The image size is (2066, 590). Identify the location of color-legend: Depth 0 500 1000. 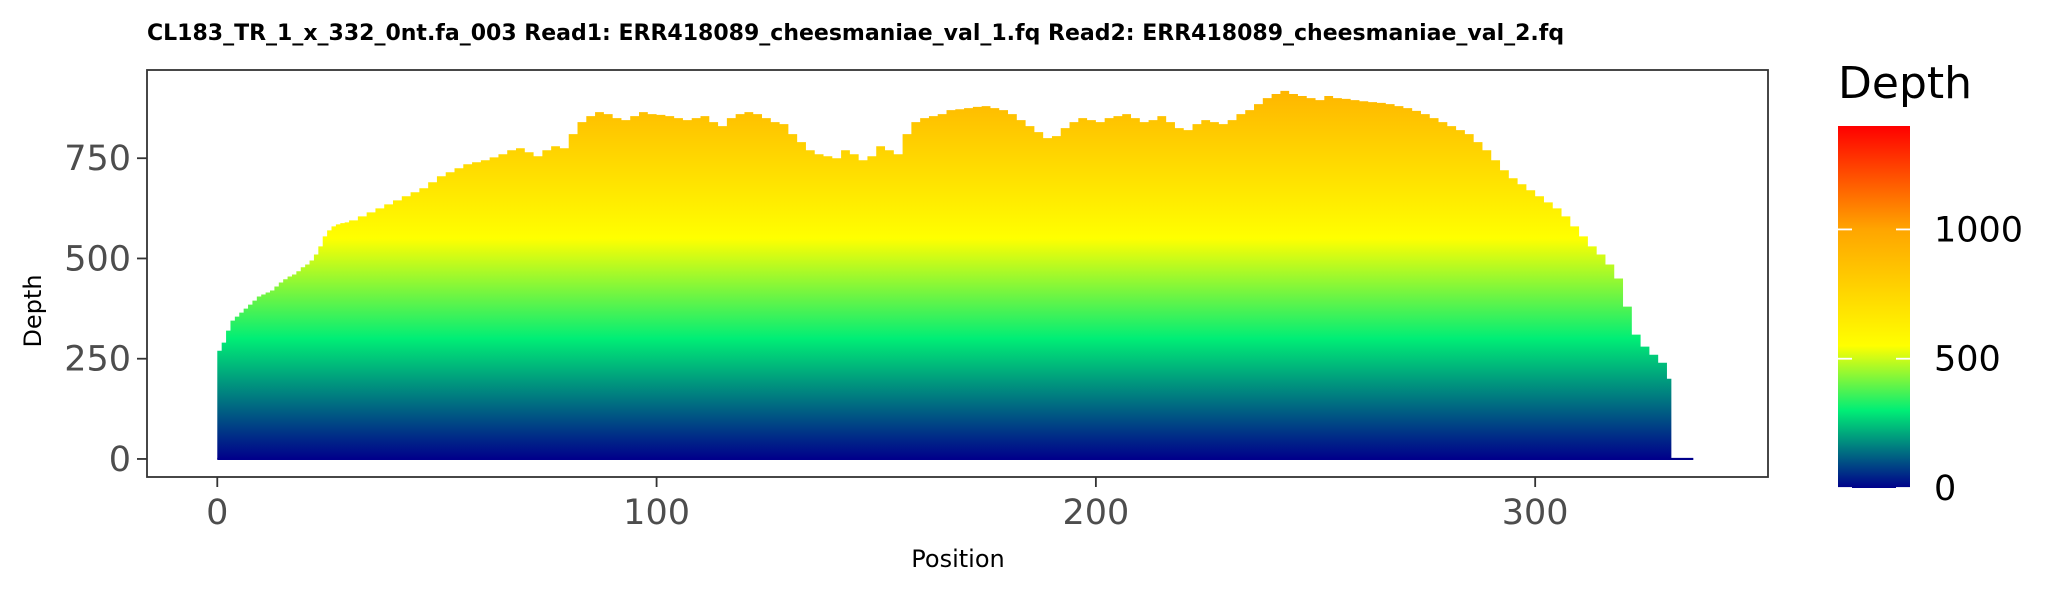
(1930, 283).